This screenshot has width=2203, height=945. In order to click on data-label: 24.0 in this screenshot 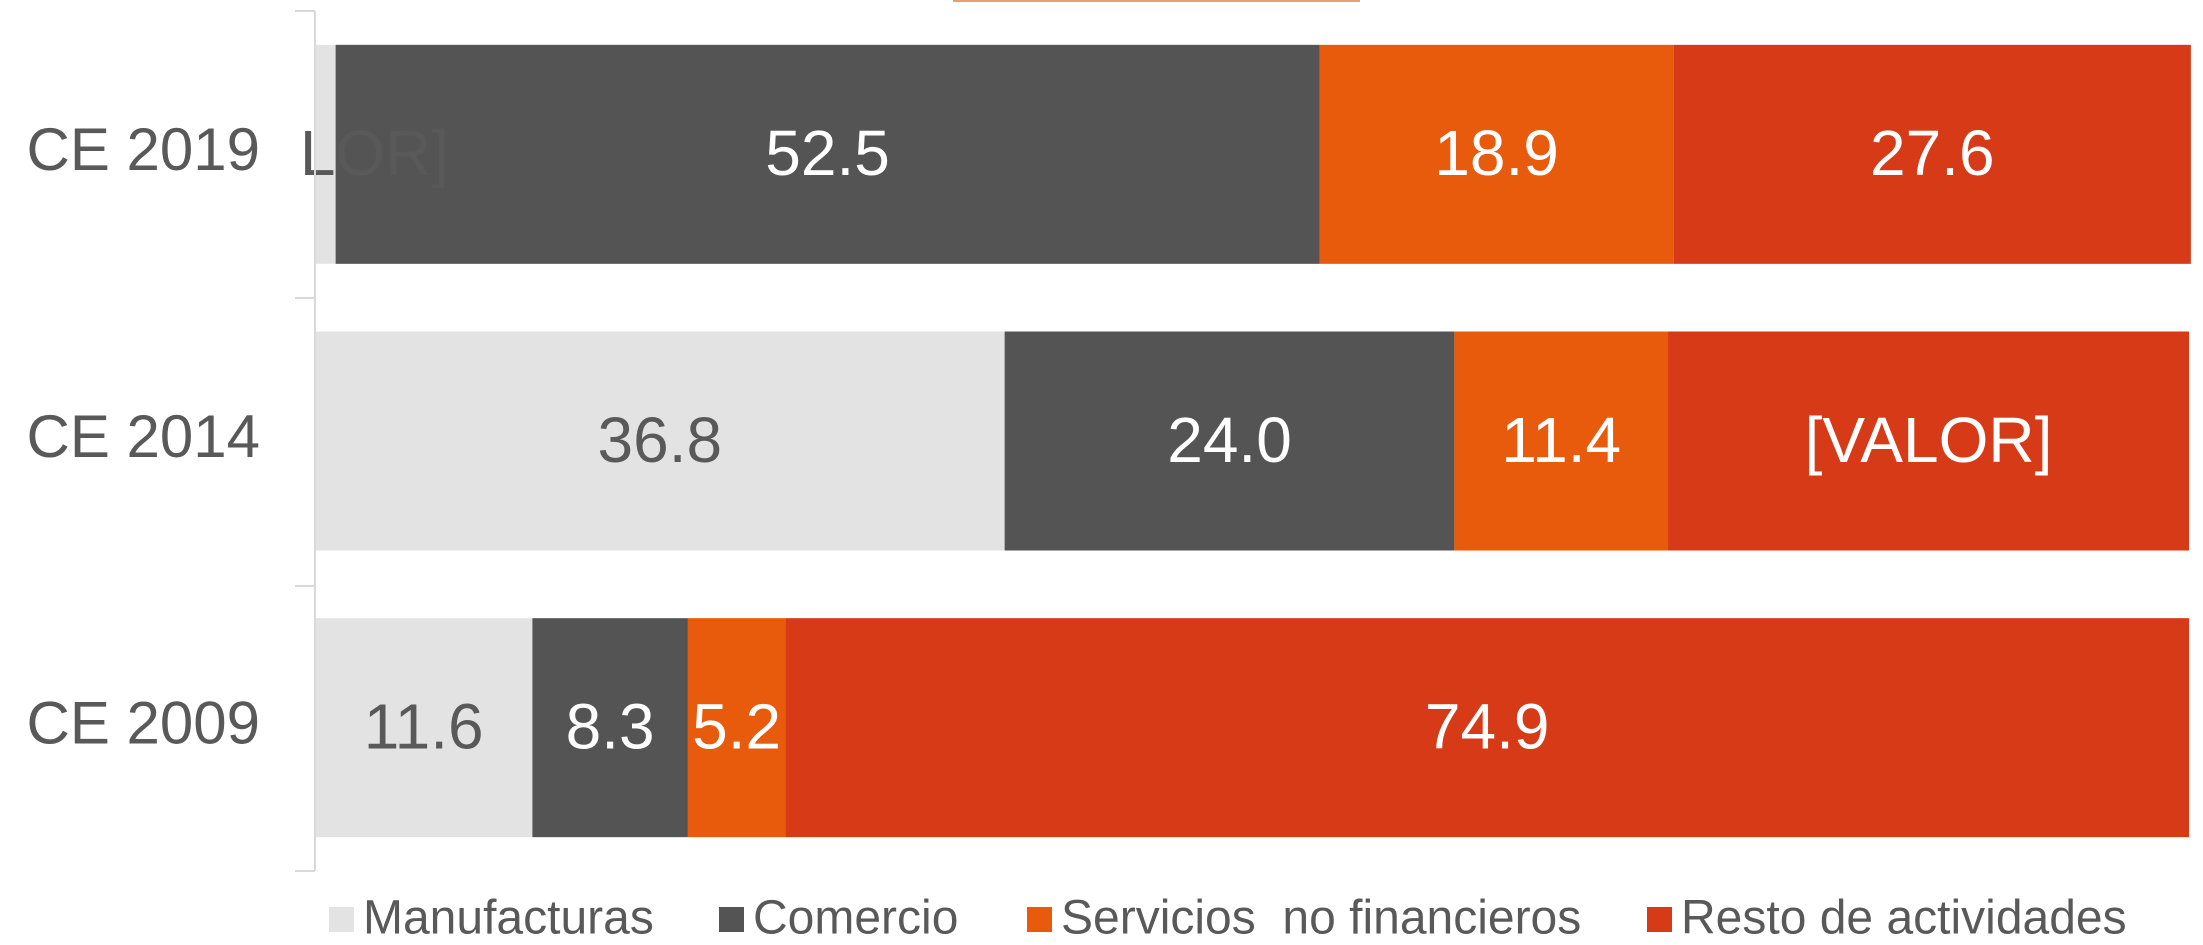, I will do `click(1229, 440)`.